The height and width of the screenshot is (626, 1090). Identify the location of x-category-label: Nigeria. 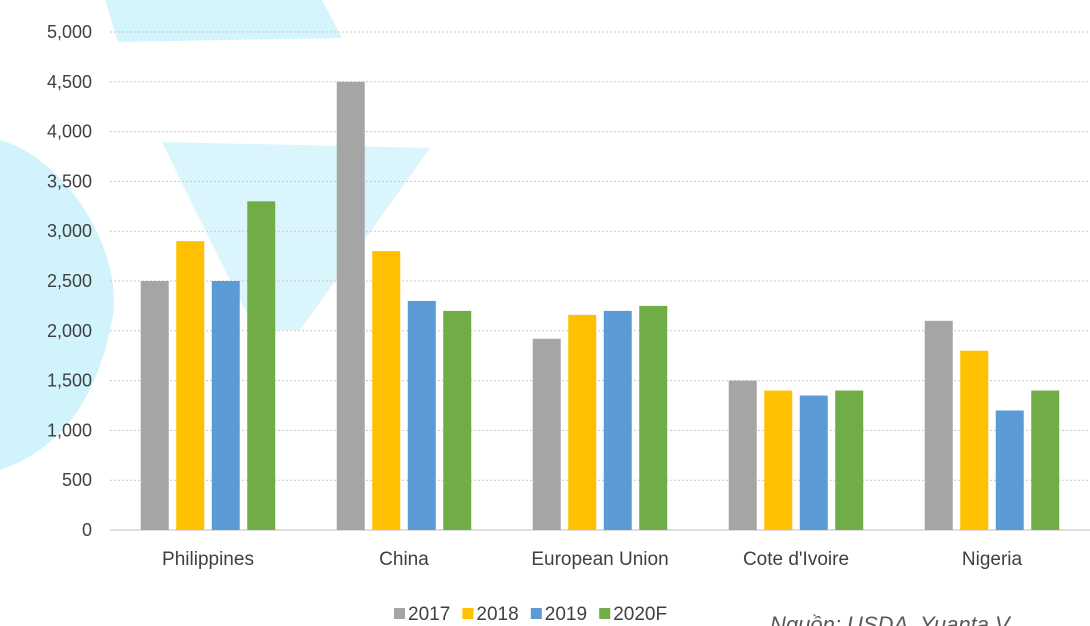
(992, 559).